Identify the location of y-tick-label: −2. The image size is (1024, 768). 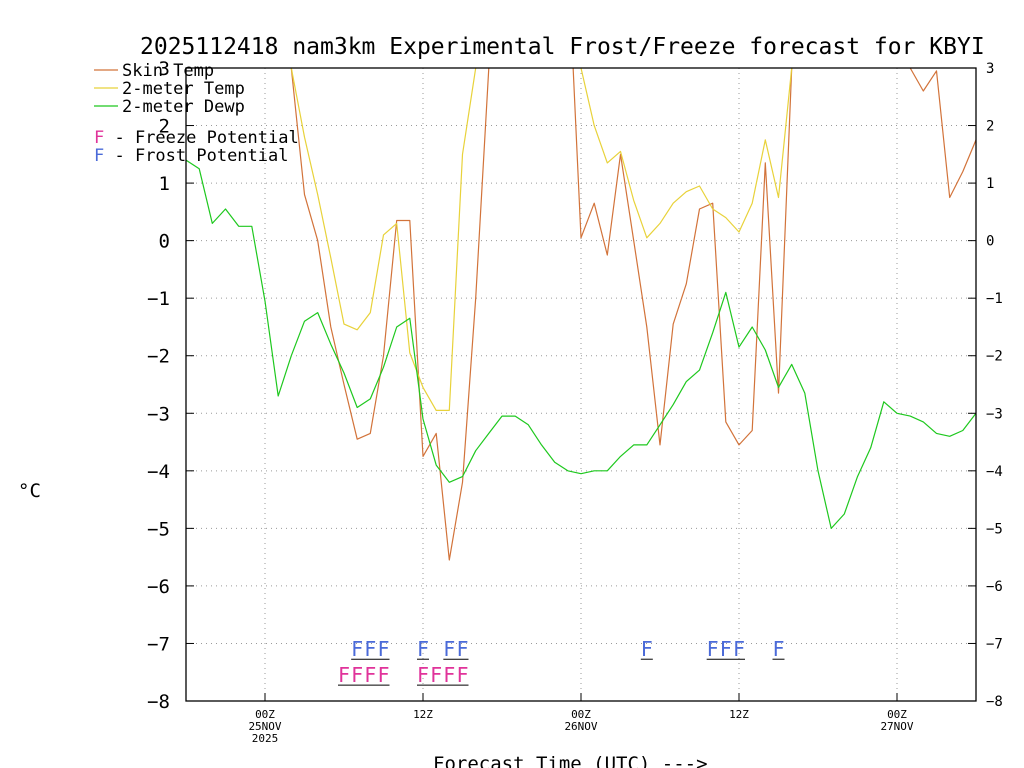
(158, 357).